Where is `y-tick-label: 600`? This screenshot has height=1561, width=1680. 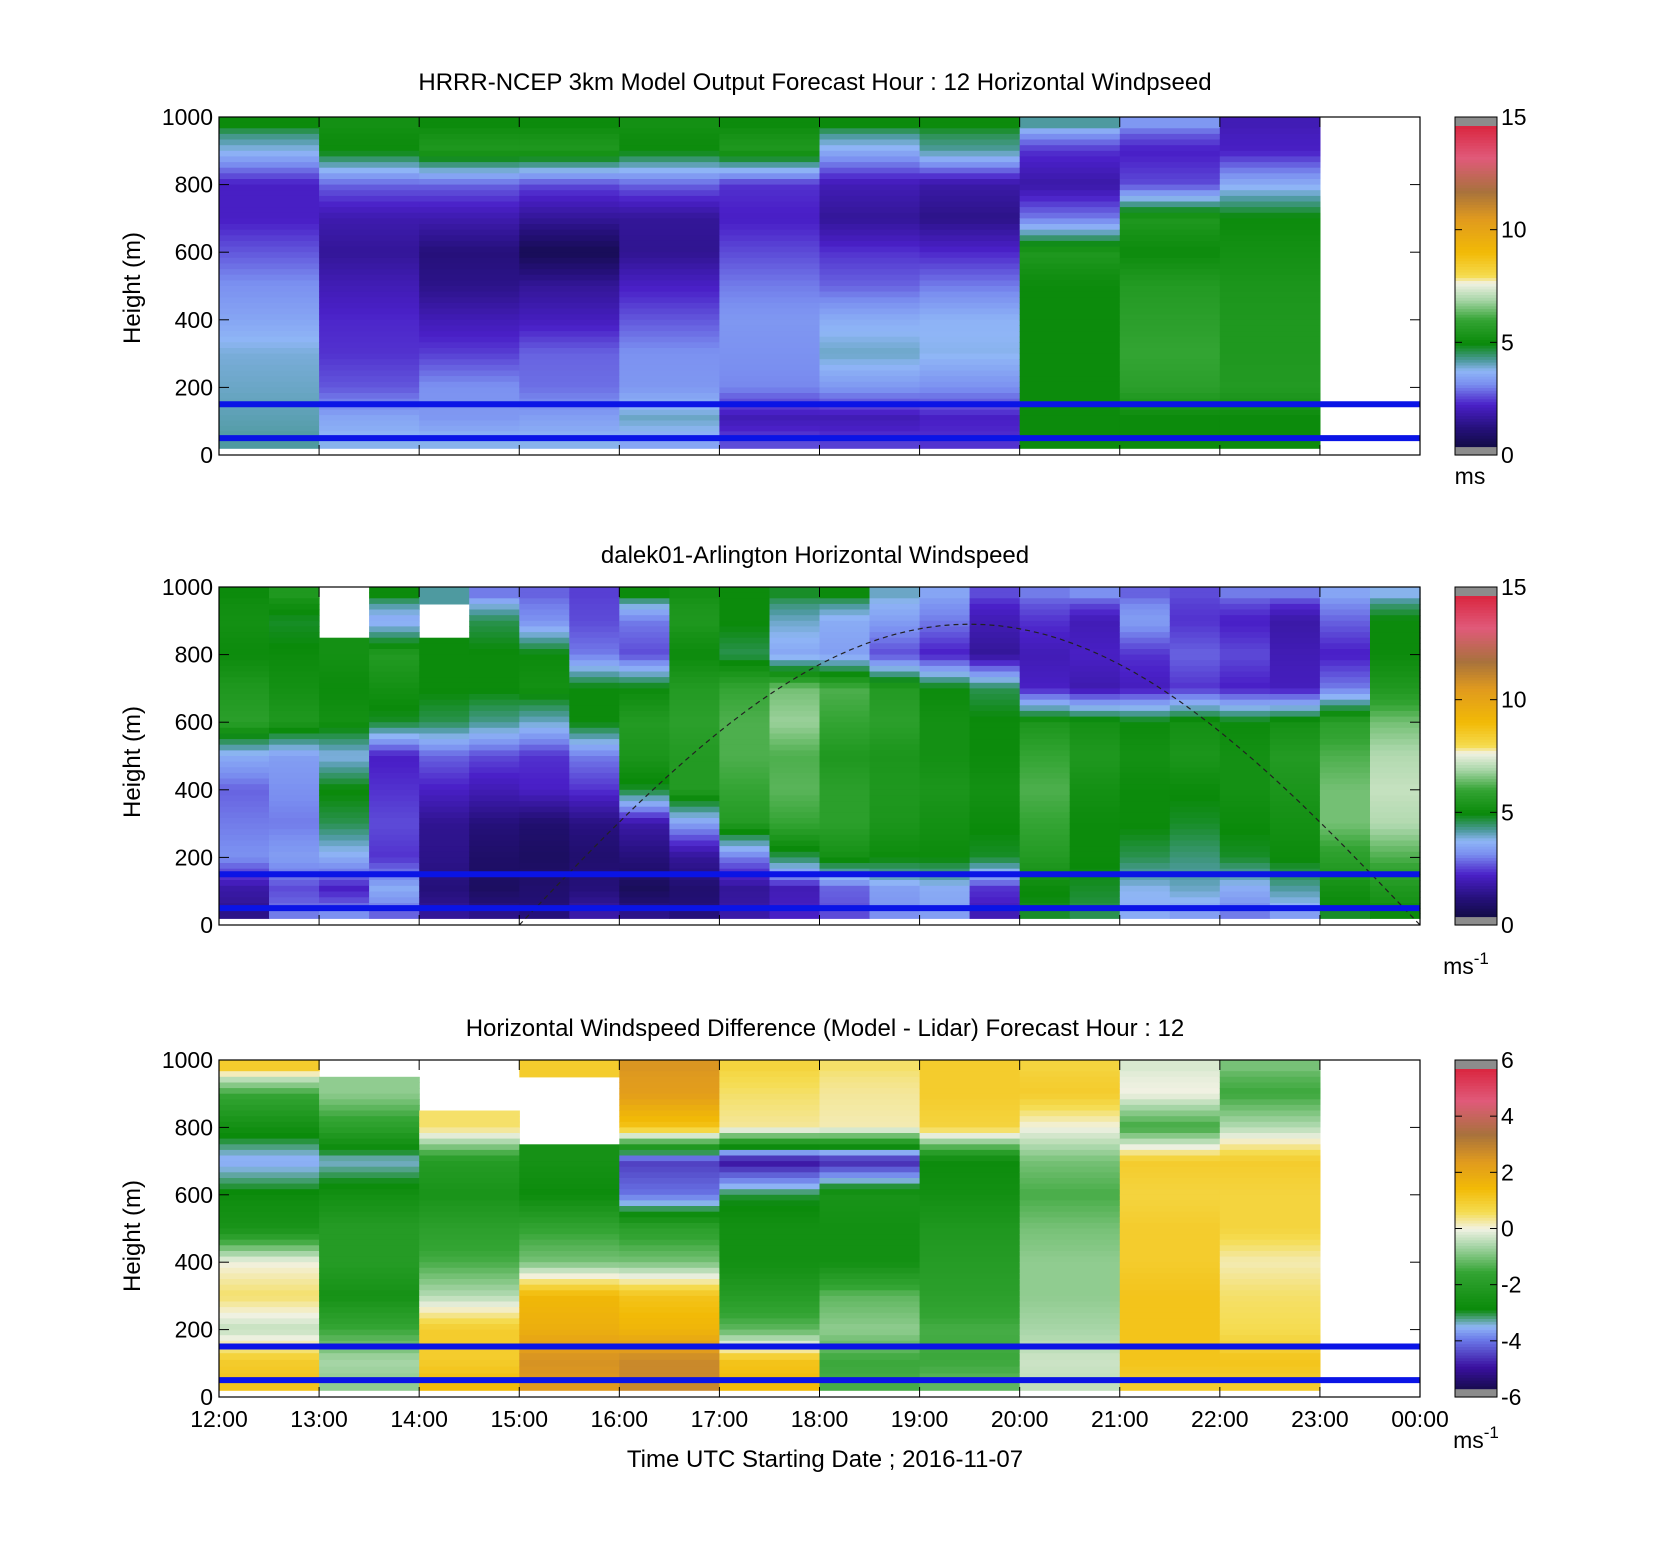
y-tick-label: 600 is located at coordinates (194, 1195).